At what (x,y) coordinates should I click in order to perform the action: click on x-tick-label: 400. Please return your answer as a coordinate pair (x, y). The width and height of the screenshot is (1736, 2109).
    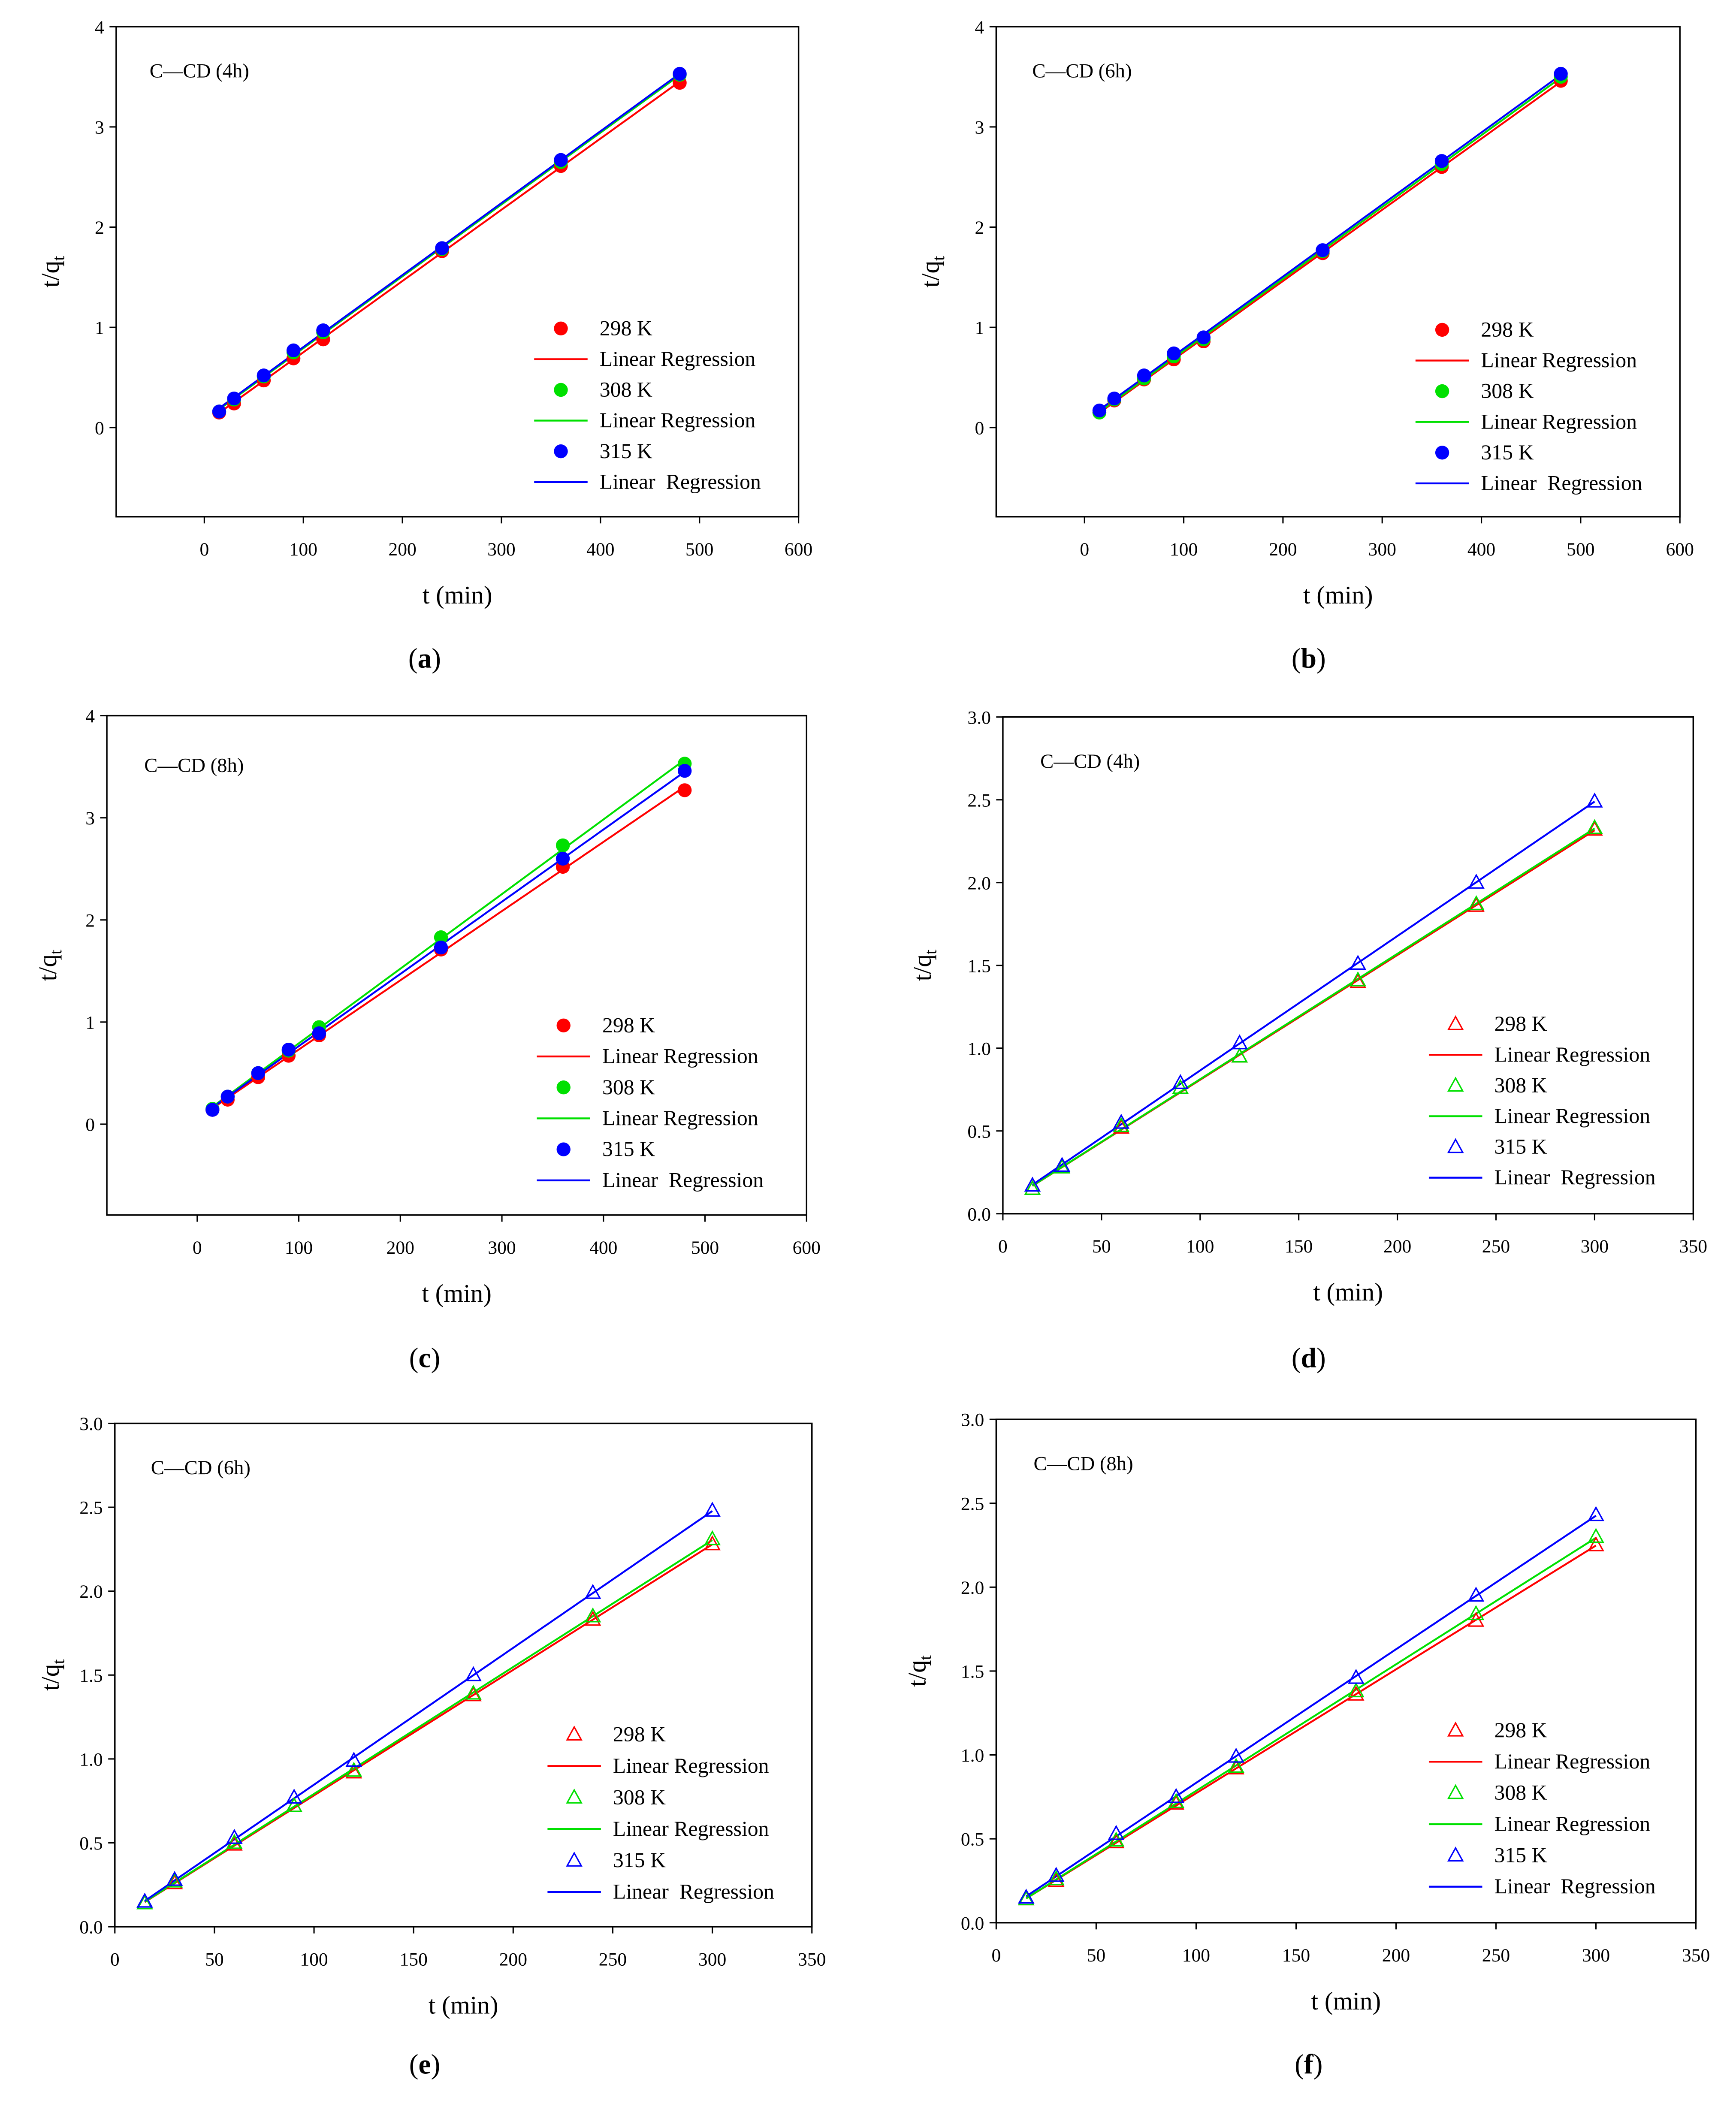
    Looking at the image, I should click on (1481, 549).